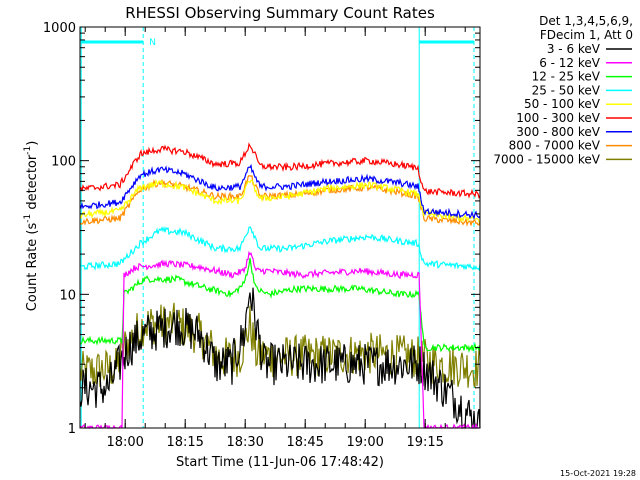 The height and width of the screenshot is (480, 640). Describe the element at coordinates (152, 43) in the screenshot. I see `attenuator-flag: N` at that location.